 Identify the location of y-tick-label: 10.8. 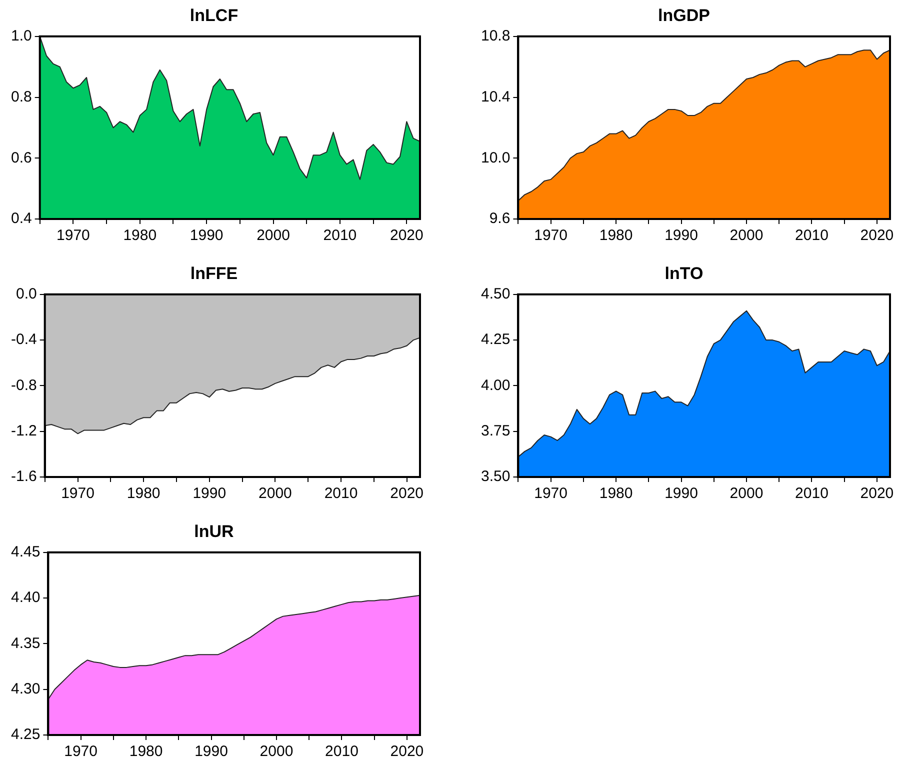
(495, 36).